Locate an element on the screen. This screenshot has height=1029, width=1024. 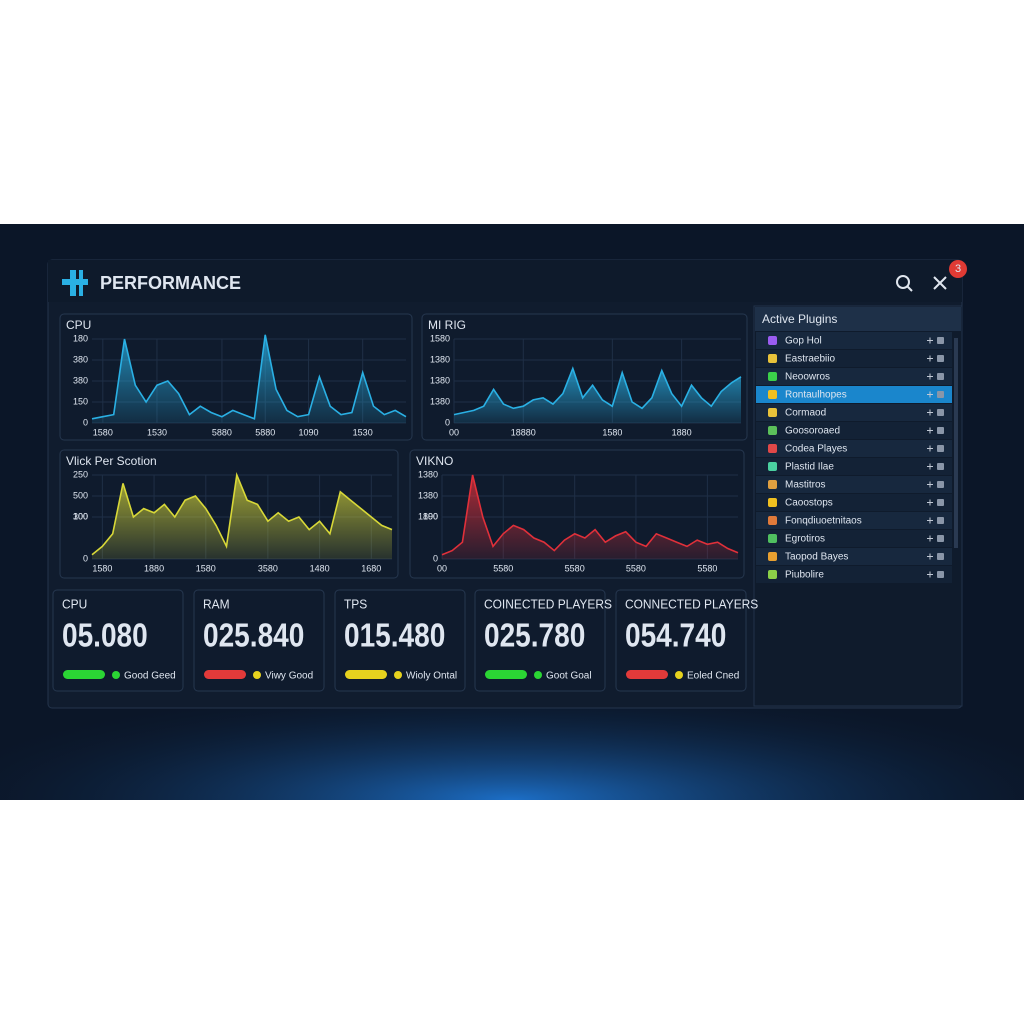
stat-label: CONNECTED PLAYERS is located at coordinates (691, 604).